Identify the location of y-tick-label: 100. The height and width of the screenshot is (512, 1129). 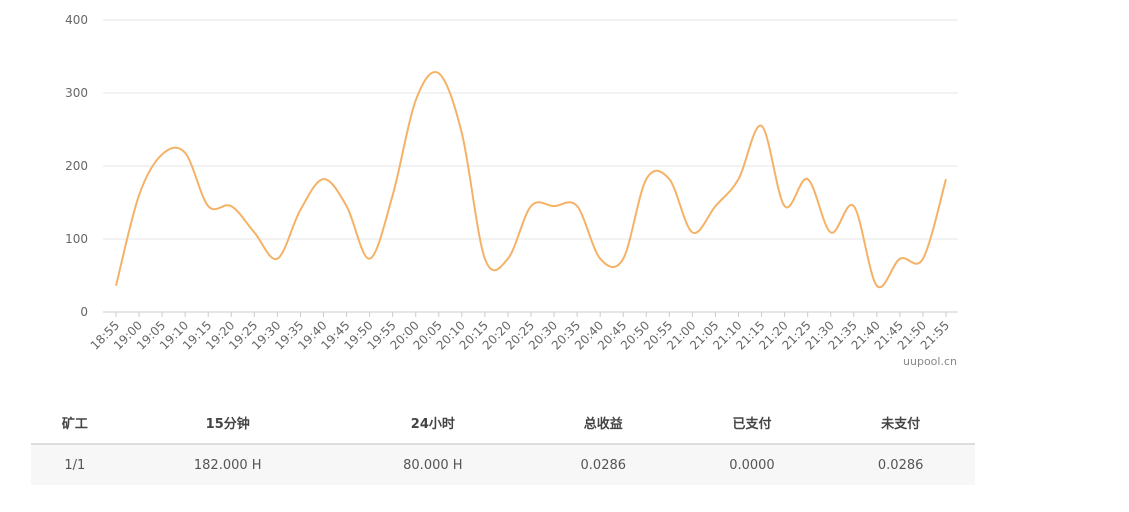
(76, 239).